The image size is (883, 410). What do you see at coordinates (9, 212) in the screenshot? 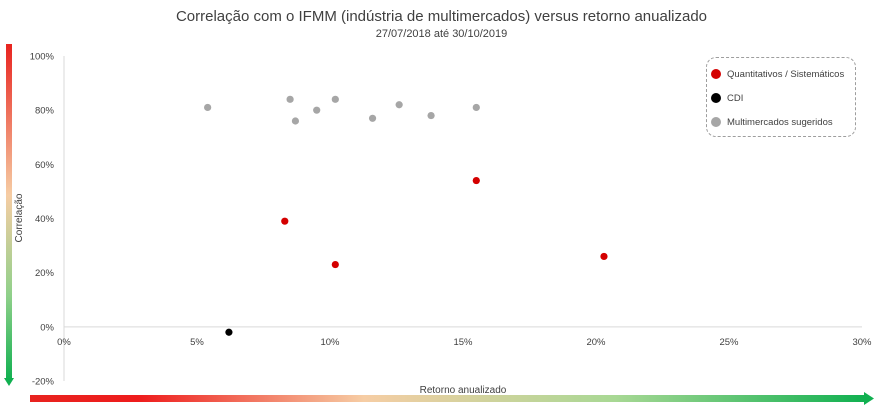
I see `vertical-gradient-bar` at bounding box center [9, 212].